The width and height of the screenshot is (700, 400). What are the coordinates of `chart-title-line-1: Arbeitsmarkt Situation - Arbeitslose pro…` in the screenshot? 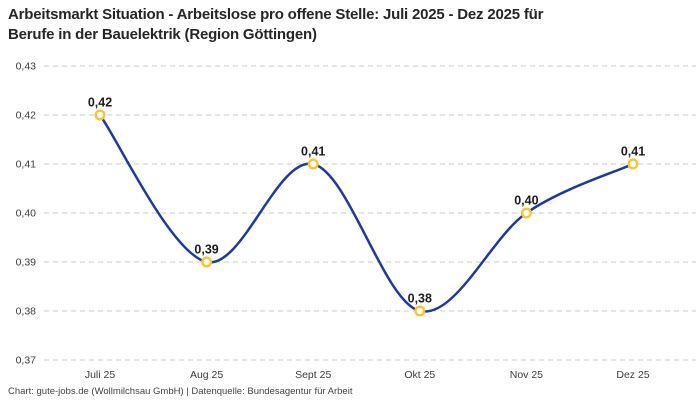 It's located at (276, 14).